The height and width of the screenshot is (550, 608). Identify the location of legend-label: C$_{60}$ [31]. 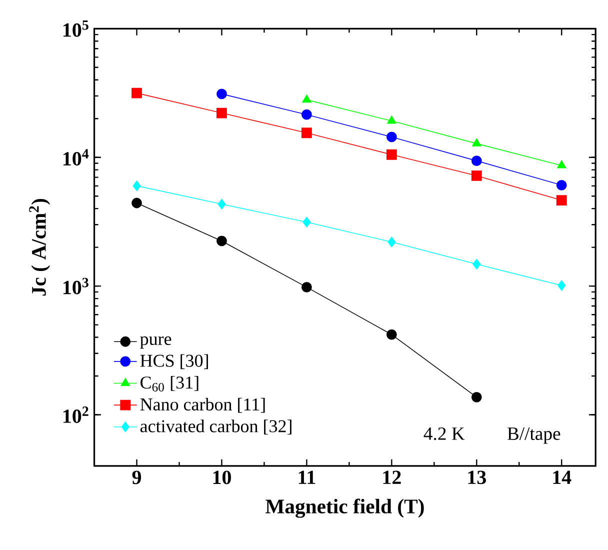
(169, 384).